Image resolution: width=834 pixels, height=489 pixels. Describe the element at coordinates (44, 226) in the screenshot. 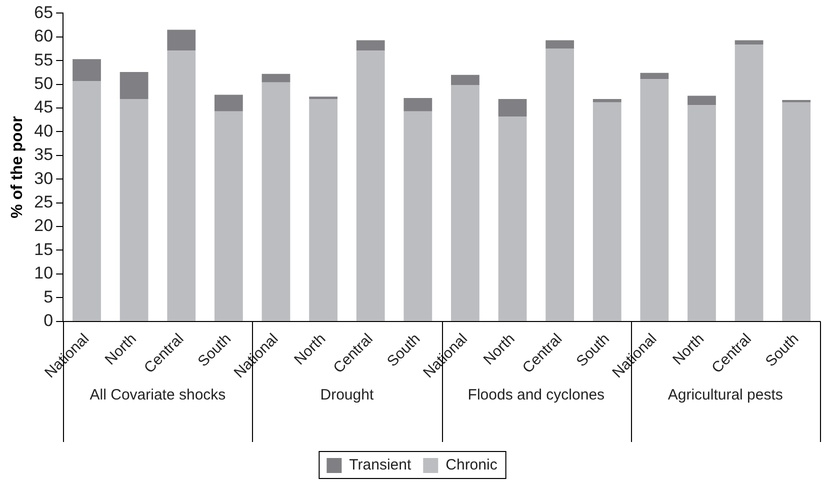

I see `y-tick-label: 20` at that location.